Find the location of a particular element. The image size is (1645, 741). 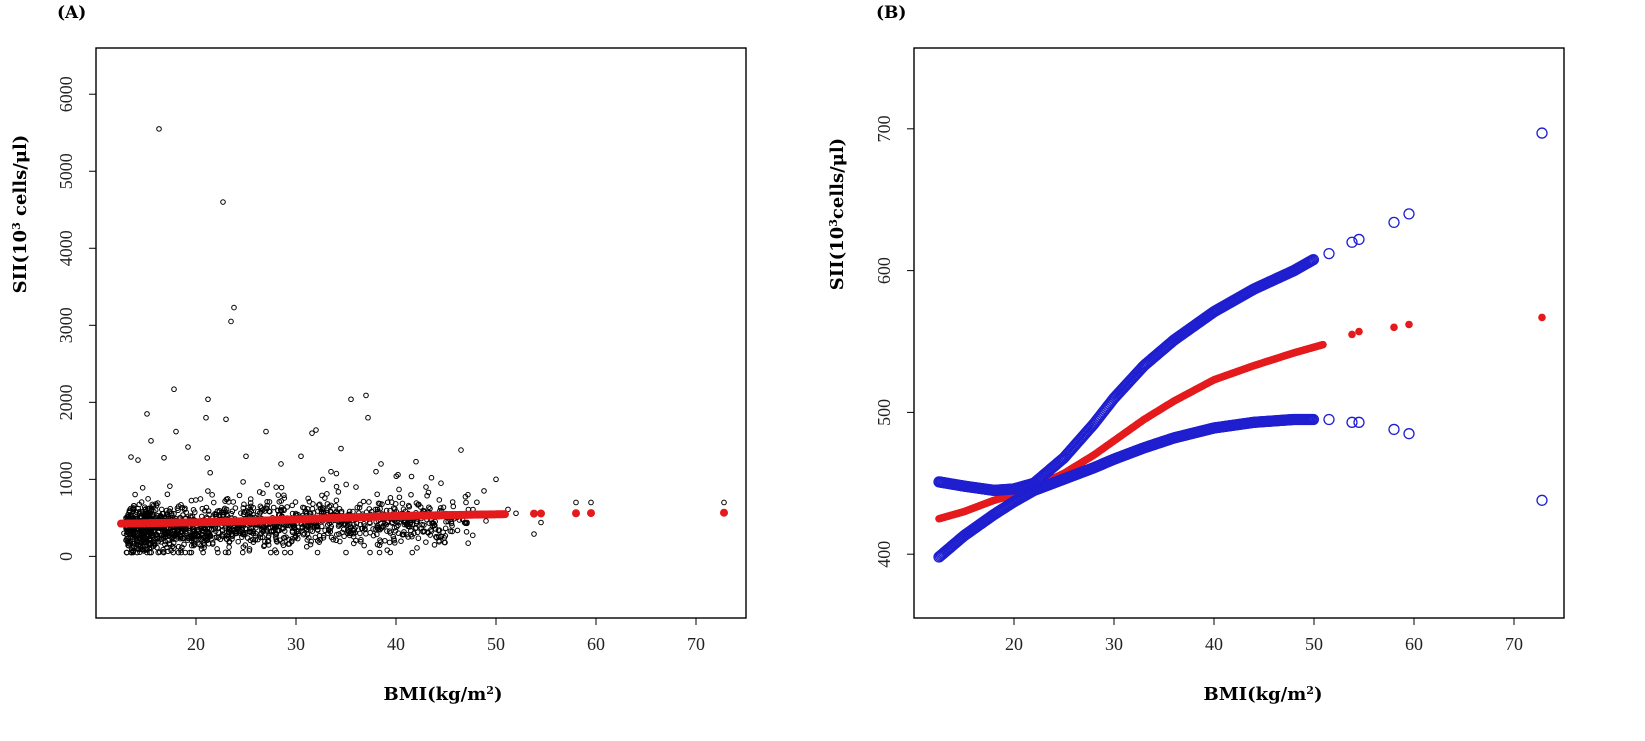

b-y-tick-label-3: 700 is located at coordinates (884, 128).